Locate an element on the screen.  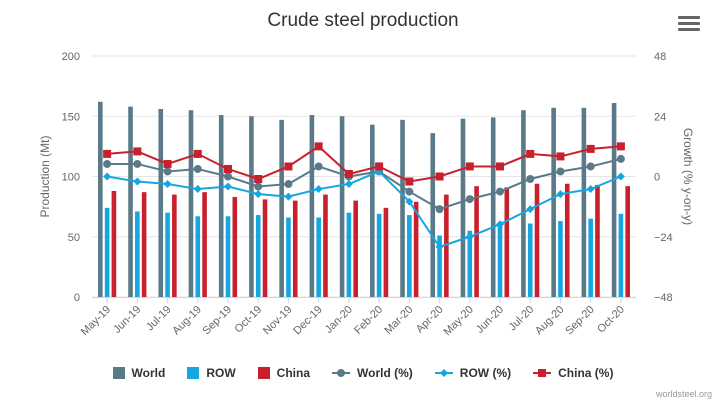
y-tick-label: 100 is located at coordinates (71, 178).